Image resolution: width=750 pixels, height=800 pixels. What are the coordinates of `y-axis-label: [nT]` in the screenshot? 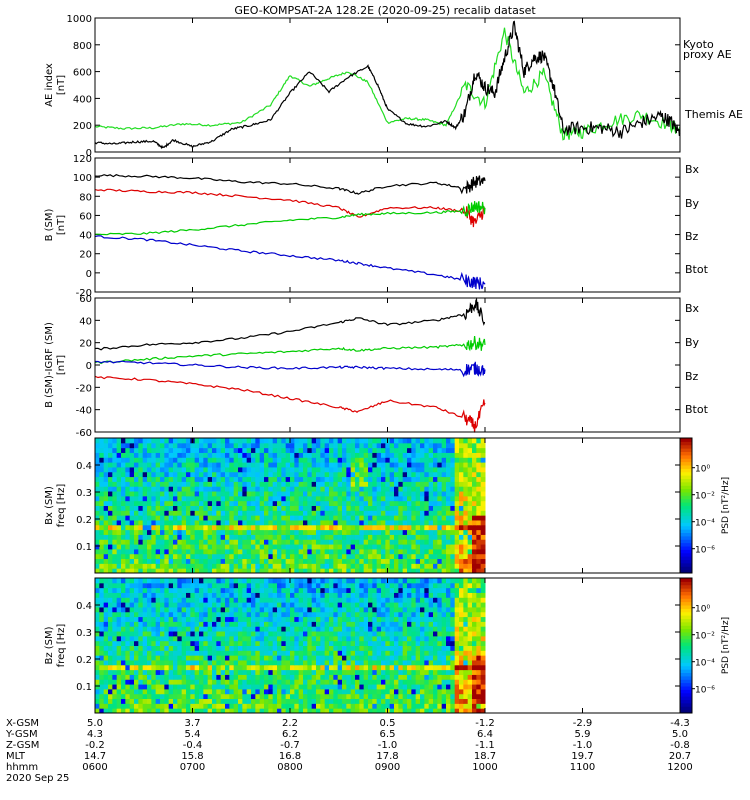 It's located at (61, 365).